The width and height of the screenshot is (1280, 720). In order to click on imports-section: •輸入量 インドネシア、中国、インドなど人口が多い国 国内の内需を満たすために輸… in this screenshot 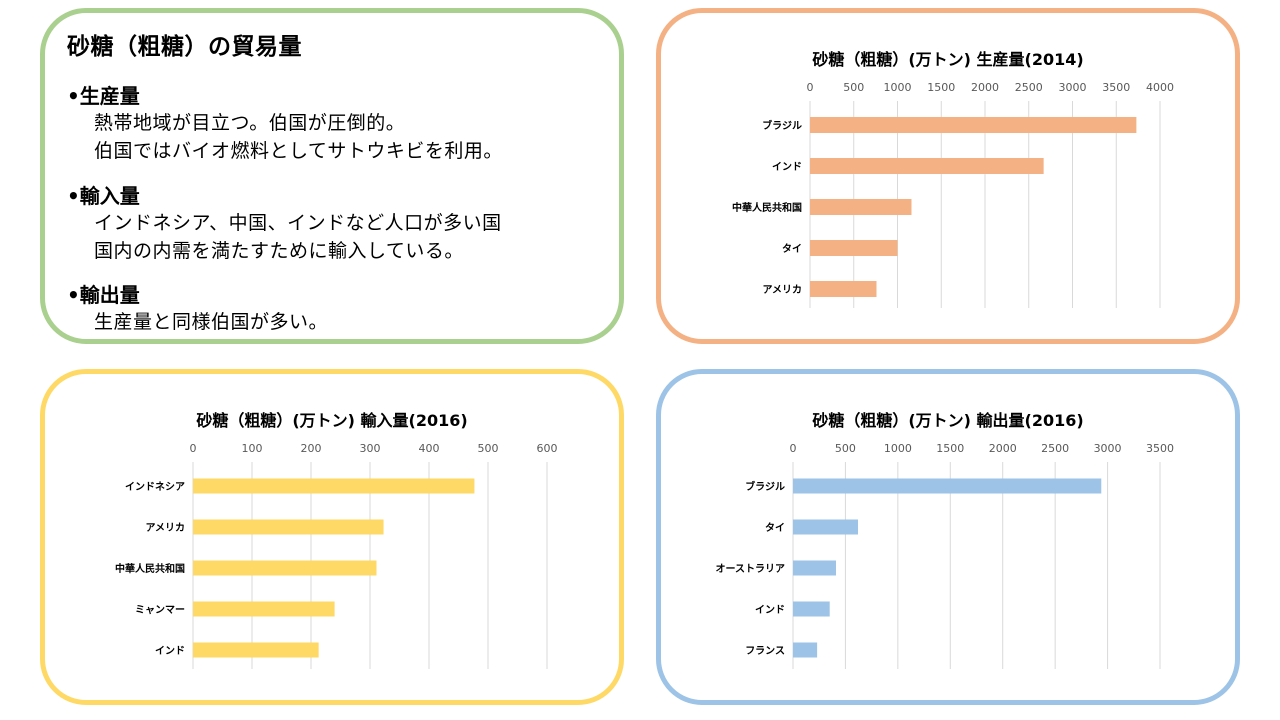, I will do `click(284, 224)`.